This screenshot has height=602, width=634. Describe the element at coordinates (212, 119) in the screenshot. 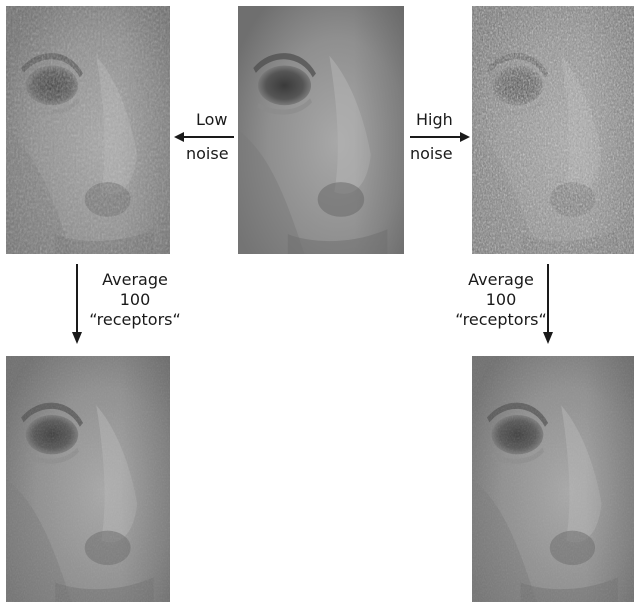

I see `low-noise-label-line1: Low` at that location.